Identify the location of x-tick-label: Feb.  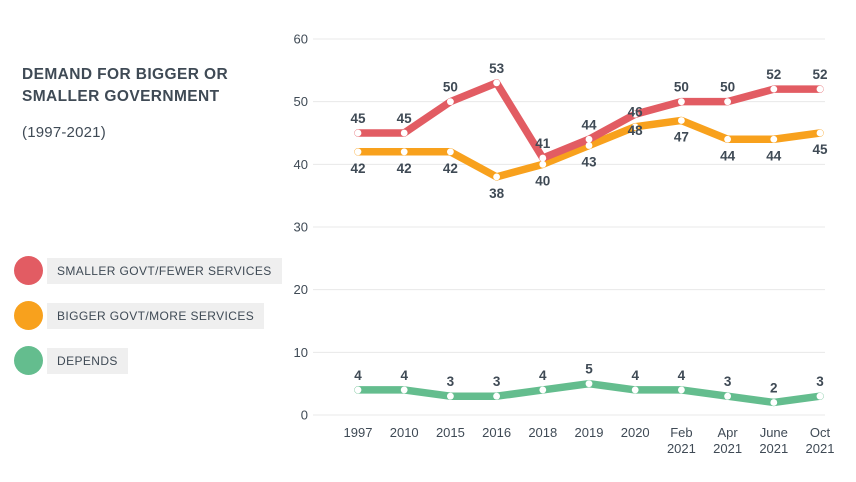
(681, 432).